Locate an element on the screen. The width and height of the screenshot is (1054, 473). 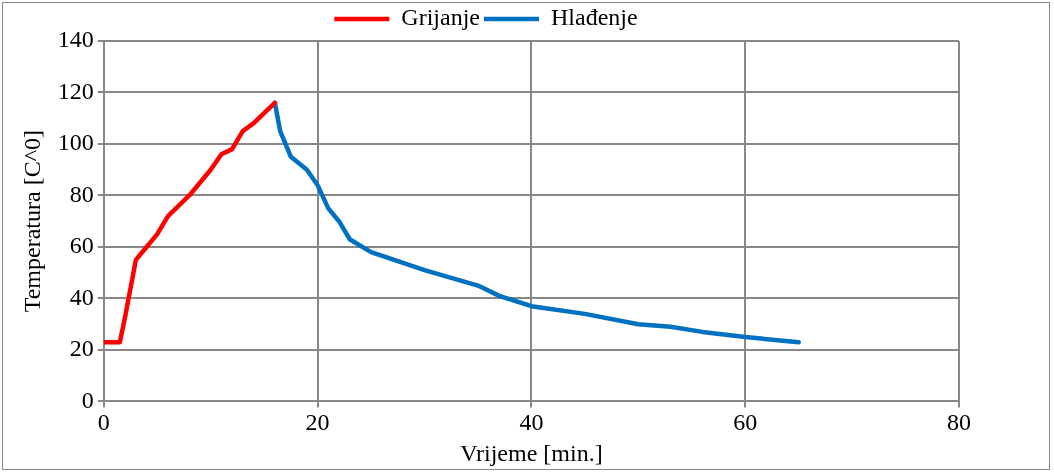
x-tick-label: 60 is located at coordinates (745, 422).